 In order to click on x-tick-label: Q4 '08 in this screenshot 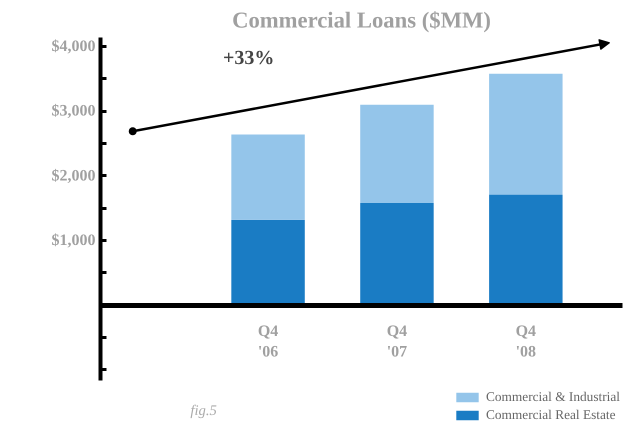, I will do `click(526, 342)`.